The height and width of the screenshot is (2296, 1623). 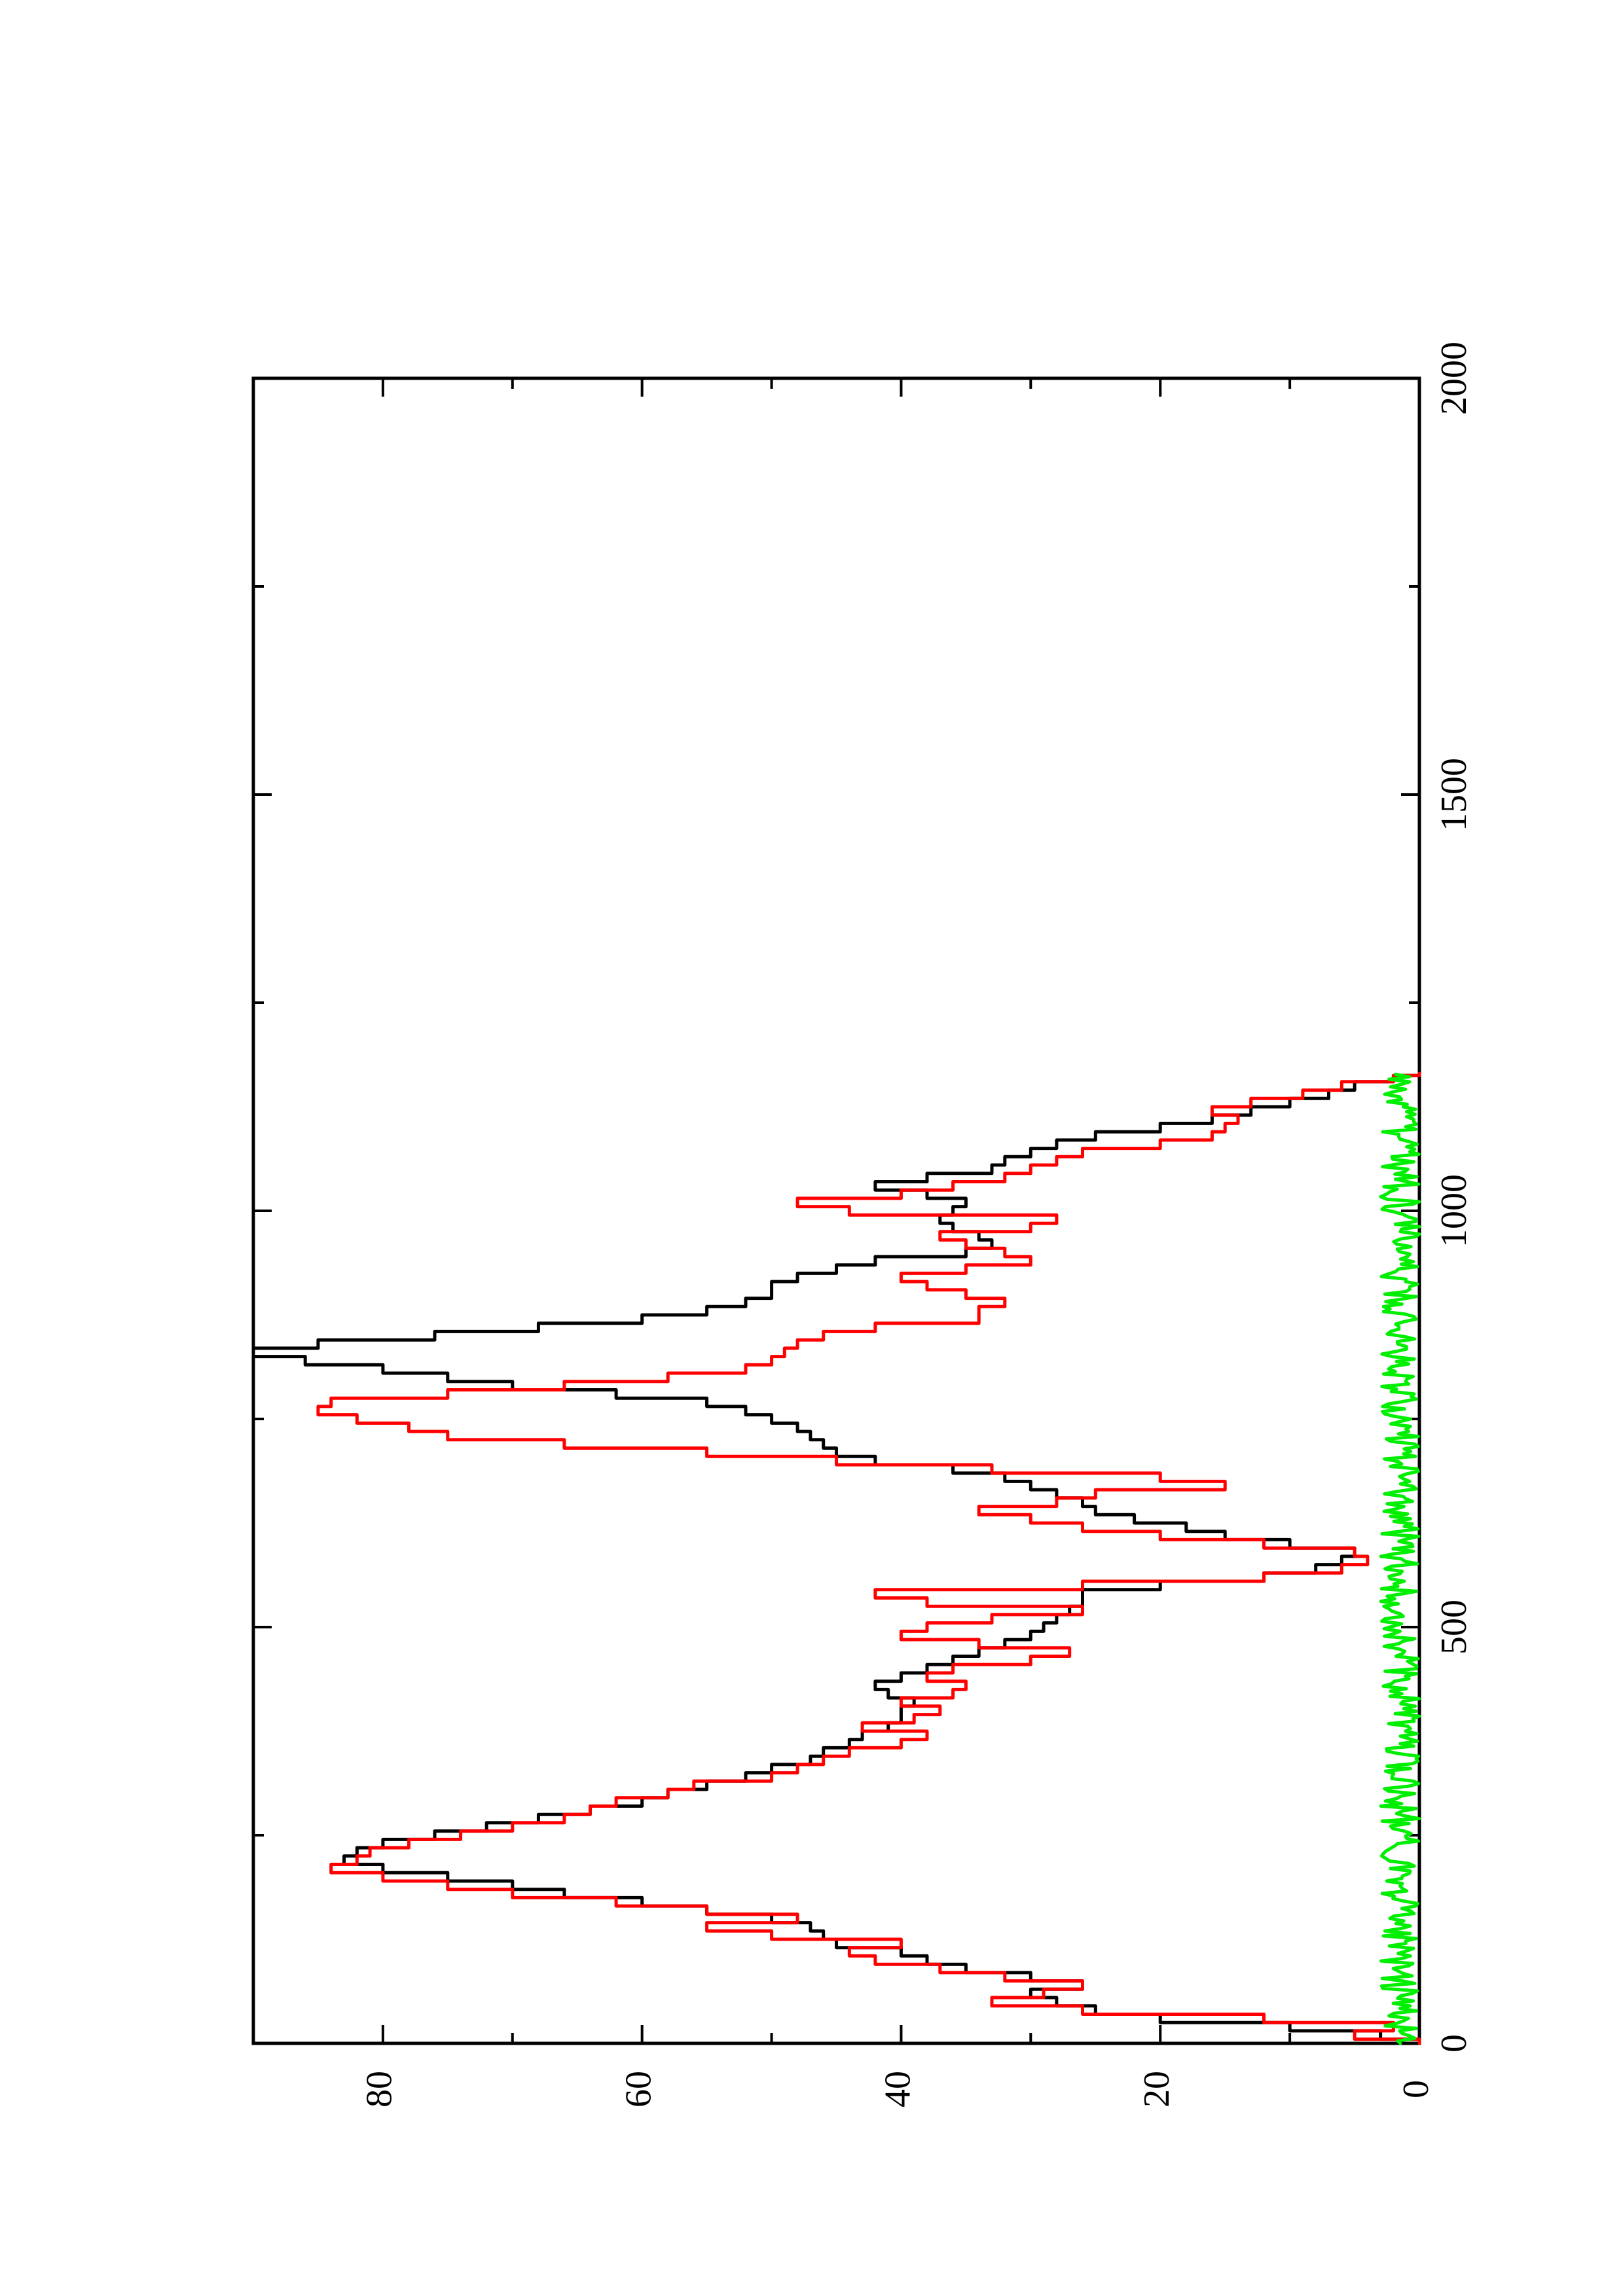 I want to click on x-tick-label: 1500, so click(x=1454, y=795).